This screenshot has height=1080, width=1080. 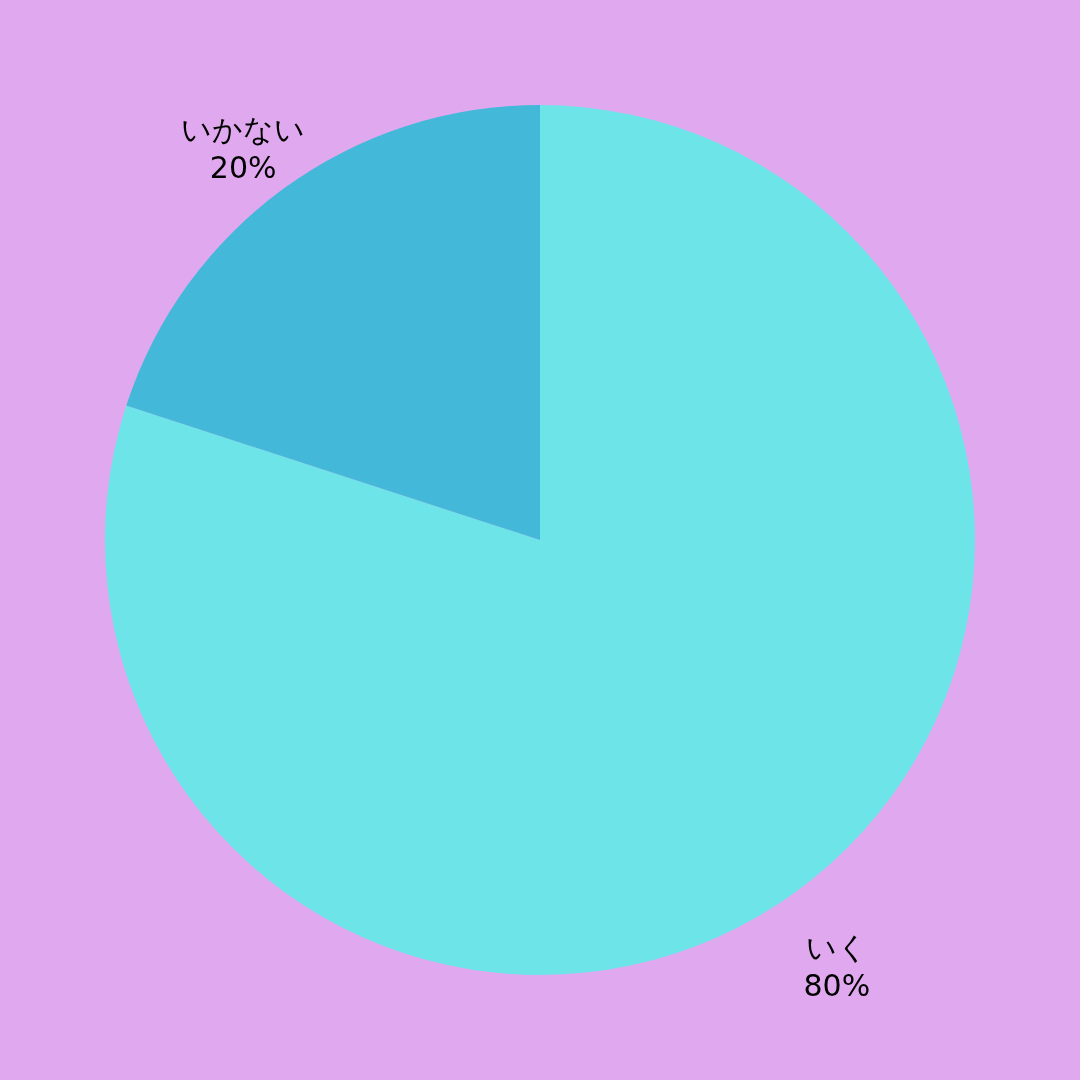 I want to click on slice-label: いかない, so click(x=243, y=130).